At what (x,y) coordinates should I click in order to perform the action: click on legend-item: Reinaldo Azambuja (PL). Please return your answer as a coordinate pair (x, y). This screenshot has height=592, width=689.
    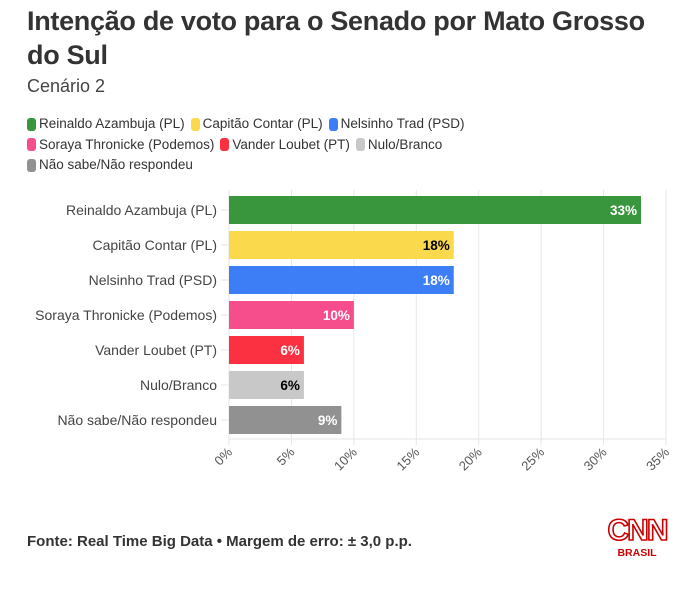
    Looking at the image, I should click on (106, 124).